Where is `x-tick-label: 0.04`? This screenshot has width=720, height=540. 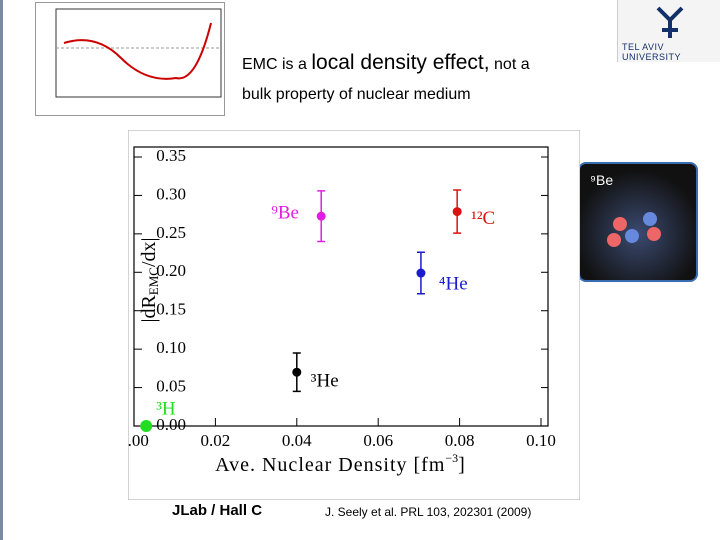 x-tick-label: 0.04 is located at coordinates (297, 440).